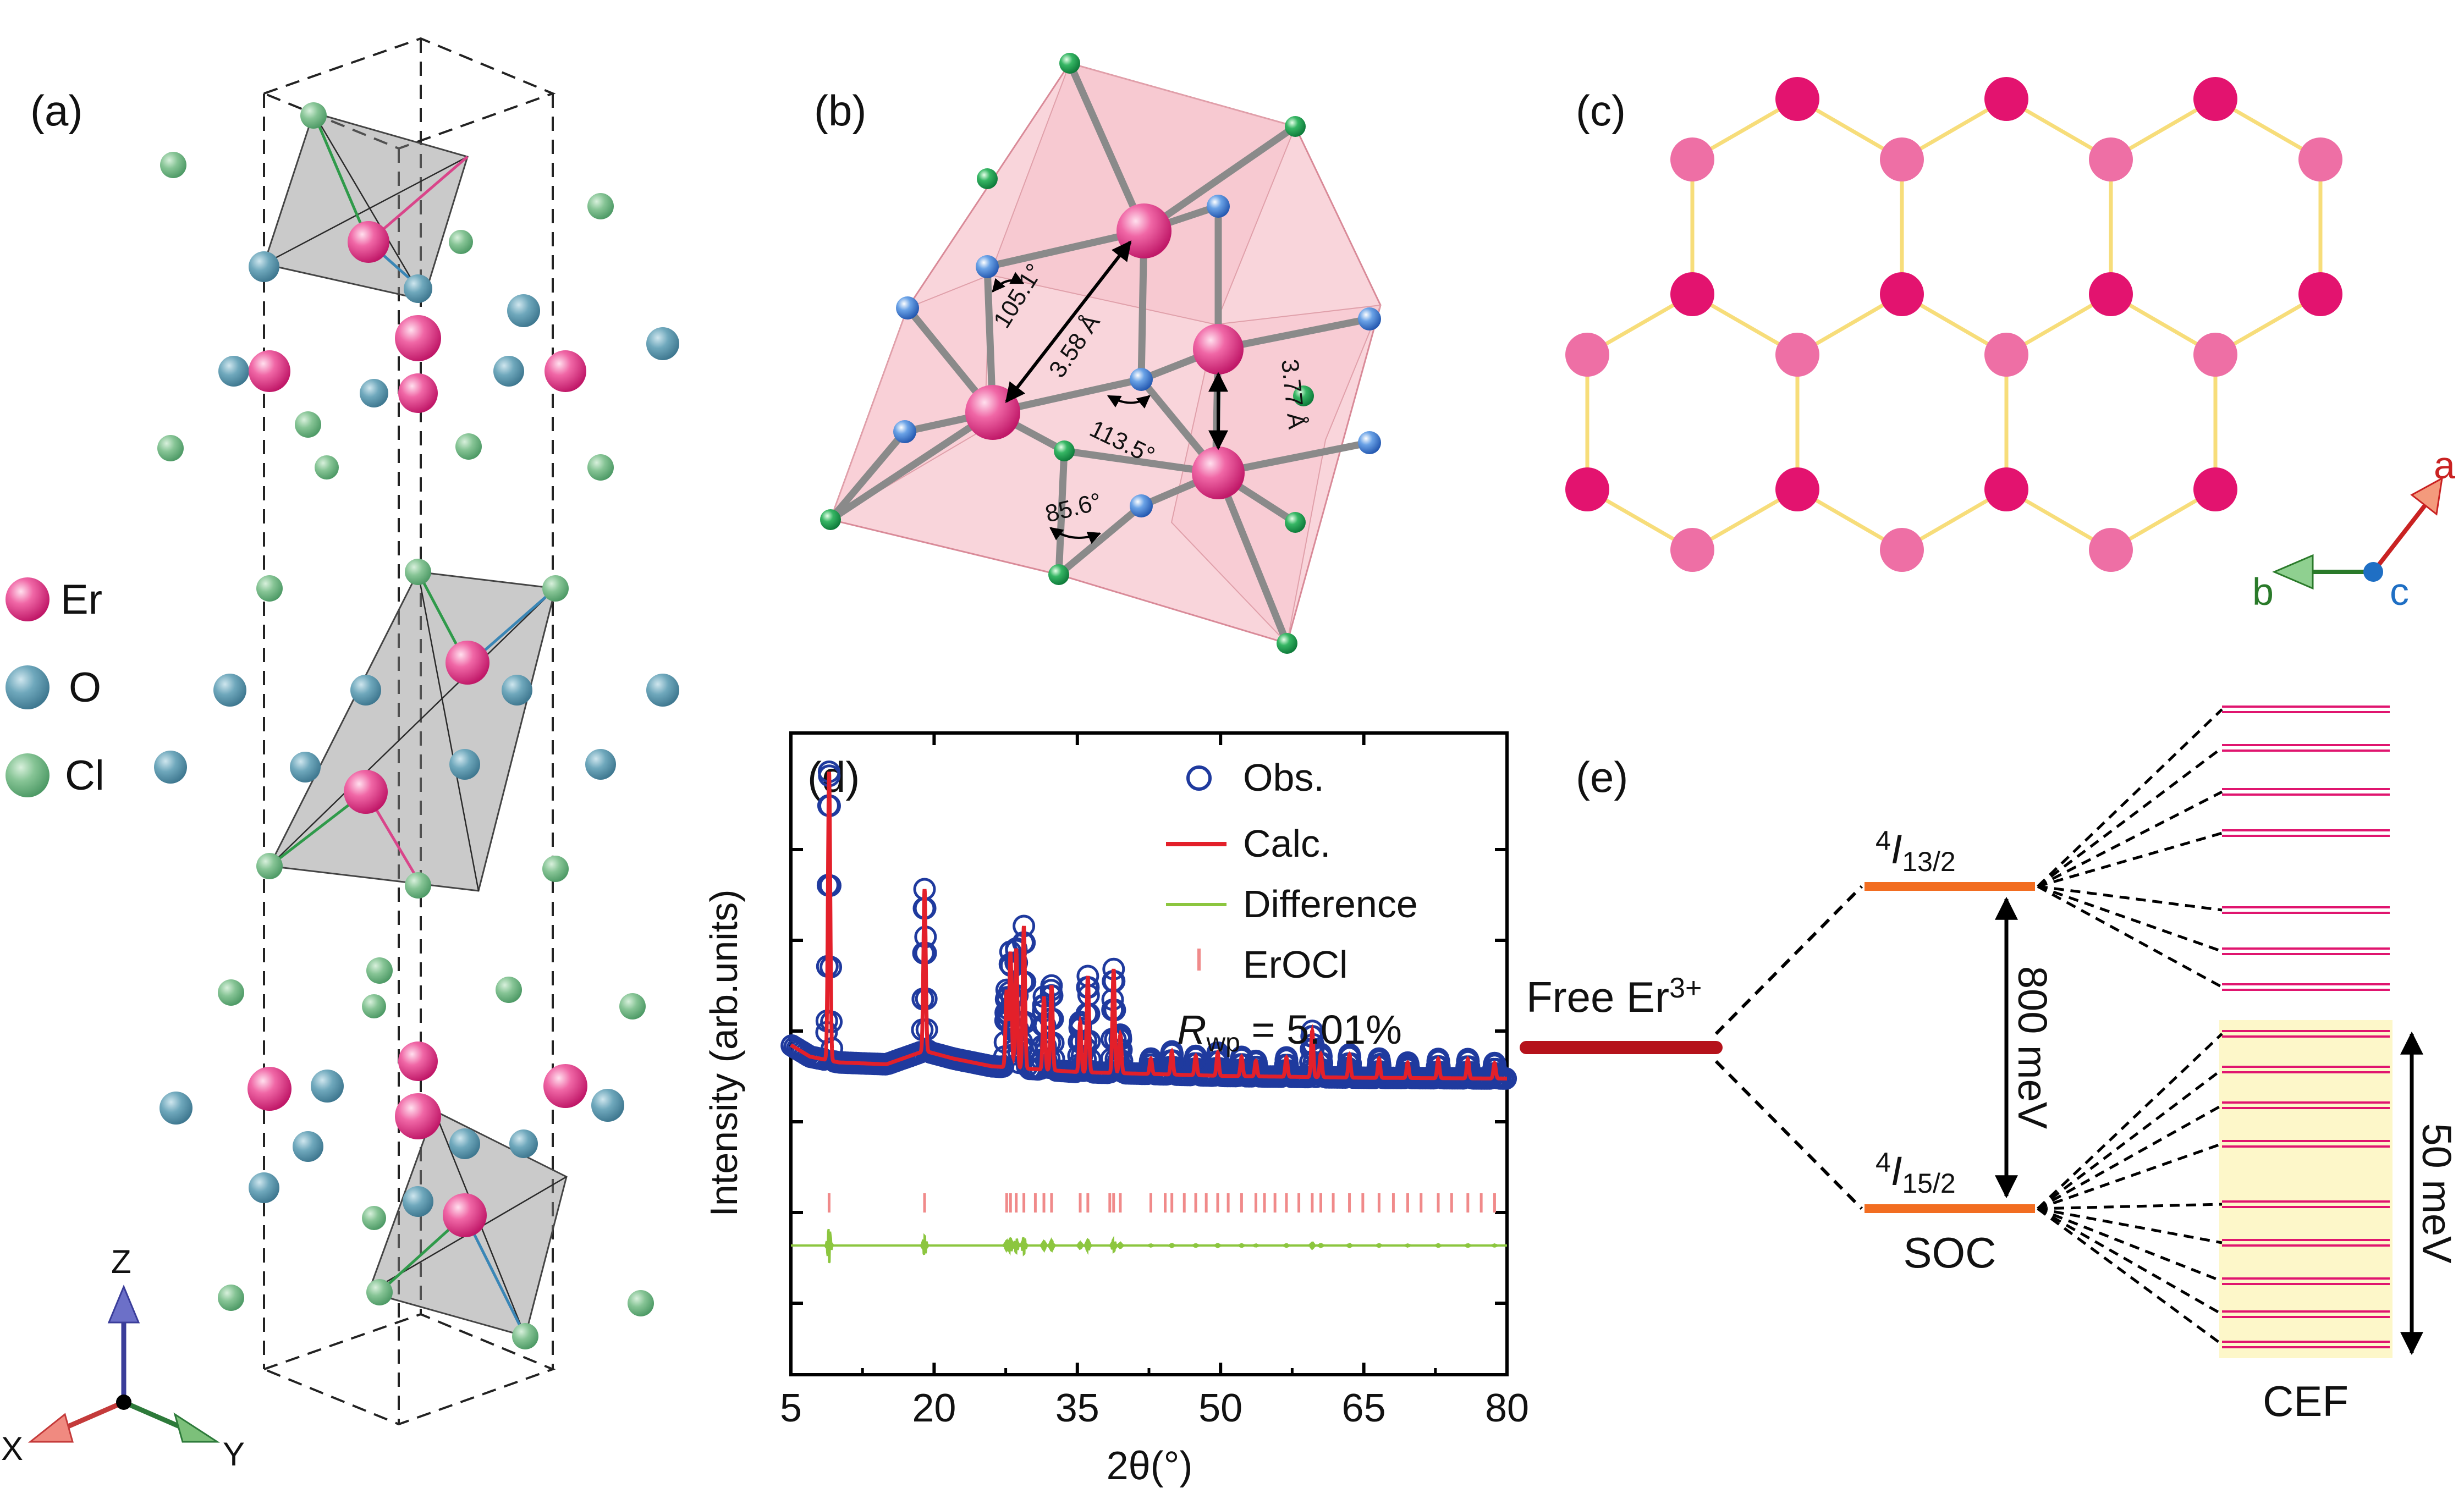 This screenshot has width=2464, height=1488. What do you see at coordinates (1149, 1246) in the screenshot?
I see `difference-curve` at bounding box center [1149, 1246].